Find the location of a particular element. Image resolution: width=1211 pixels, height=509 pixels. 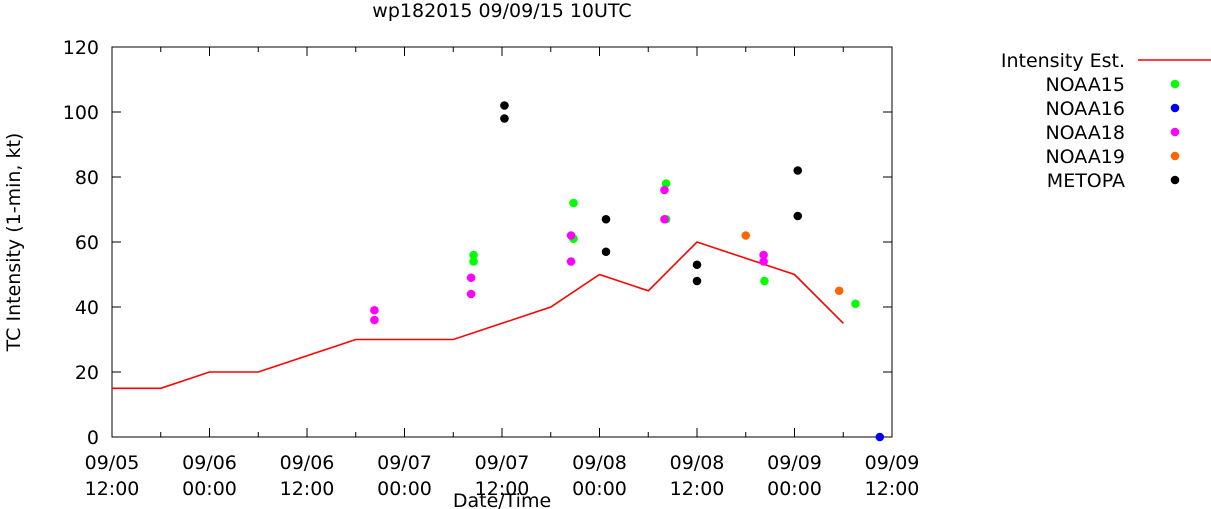

legend-label: NOAA15 is located at coordinates (1085, 85).